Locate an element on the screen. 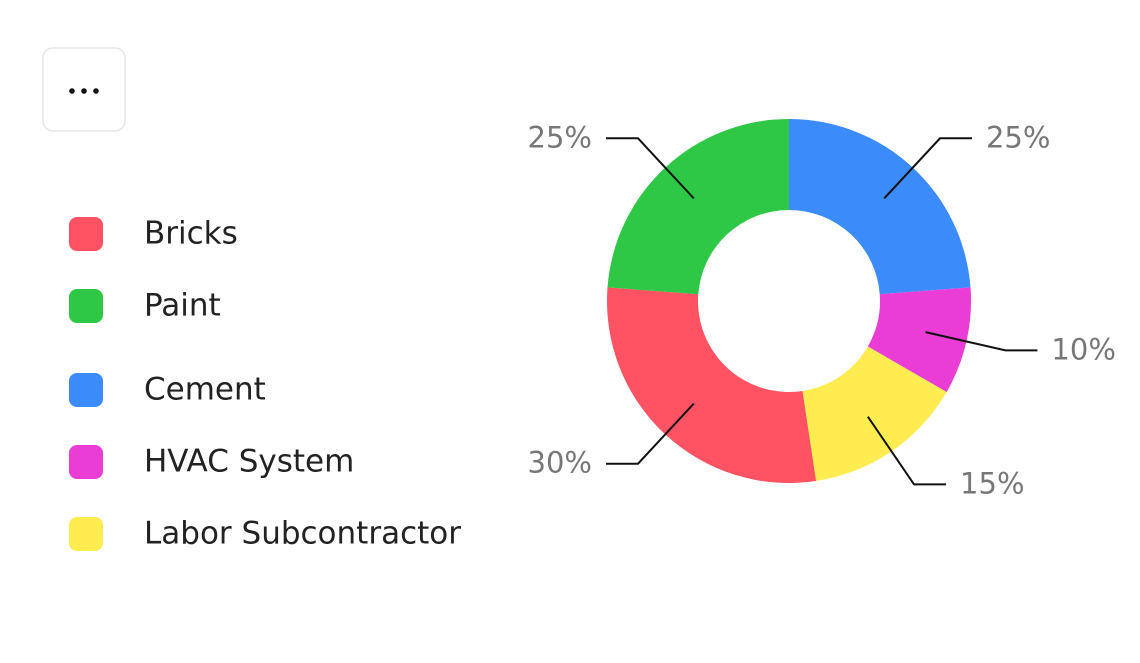 The width and height of the screenshot is (1140, 663). slice-label: 10% is located at coordinates (1083, 349).